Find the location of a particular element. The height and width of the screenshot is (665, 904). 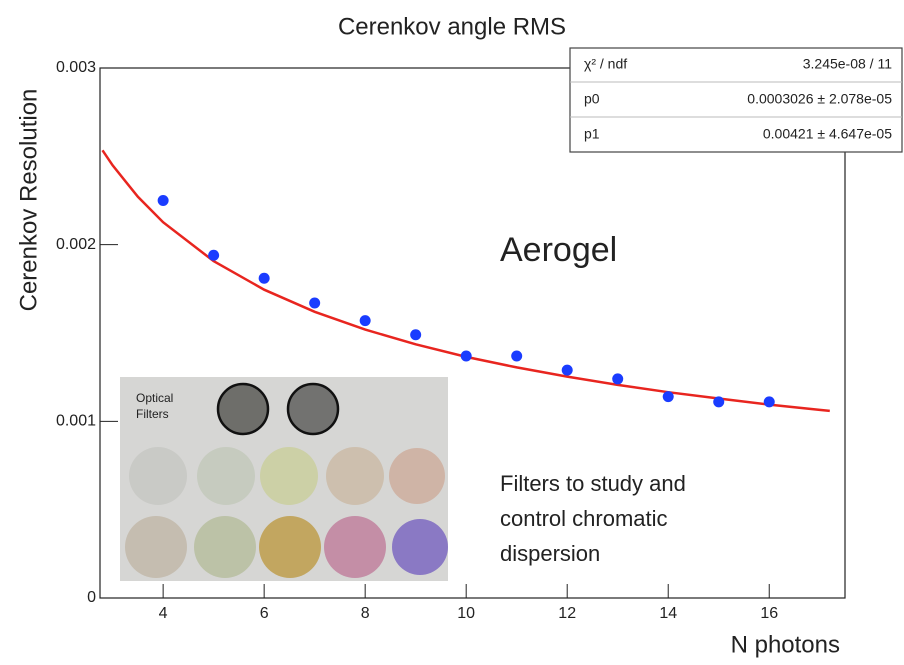

photo-inset is located at coordinates (284, 479).